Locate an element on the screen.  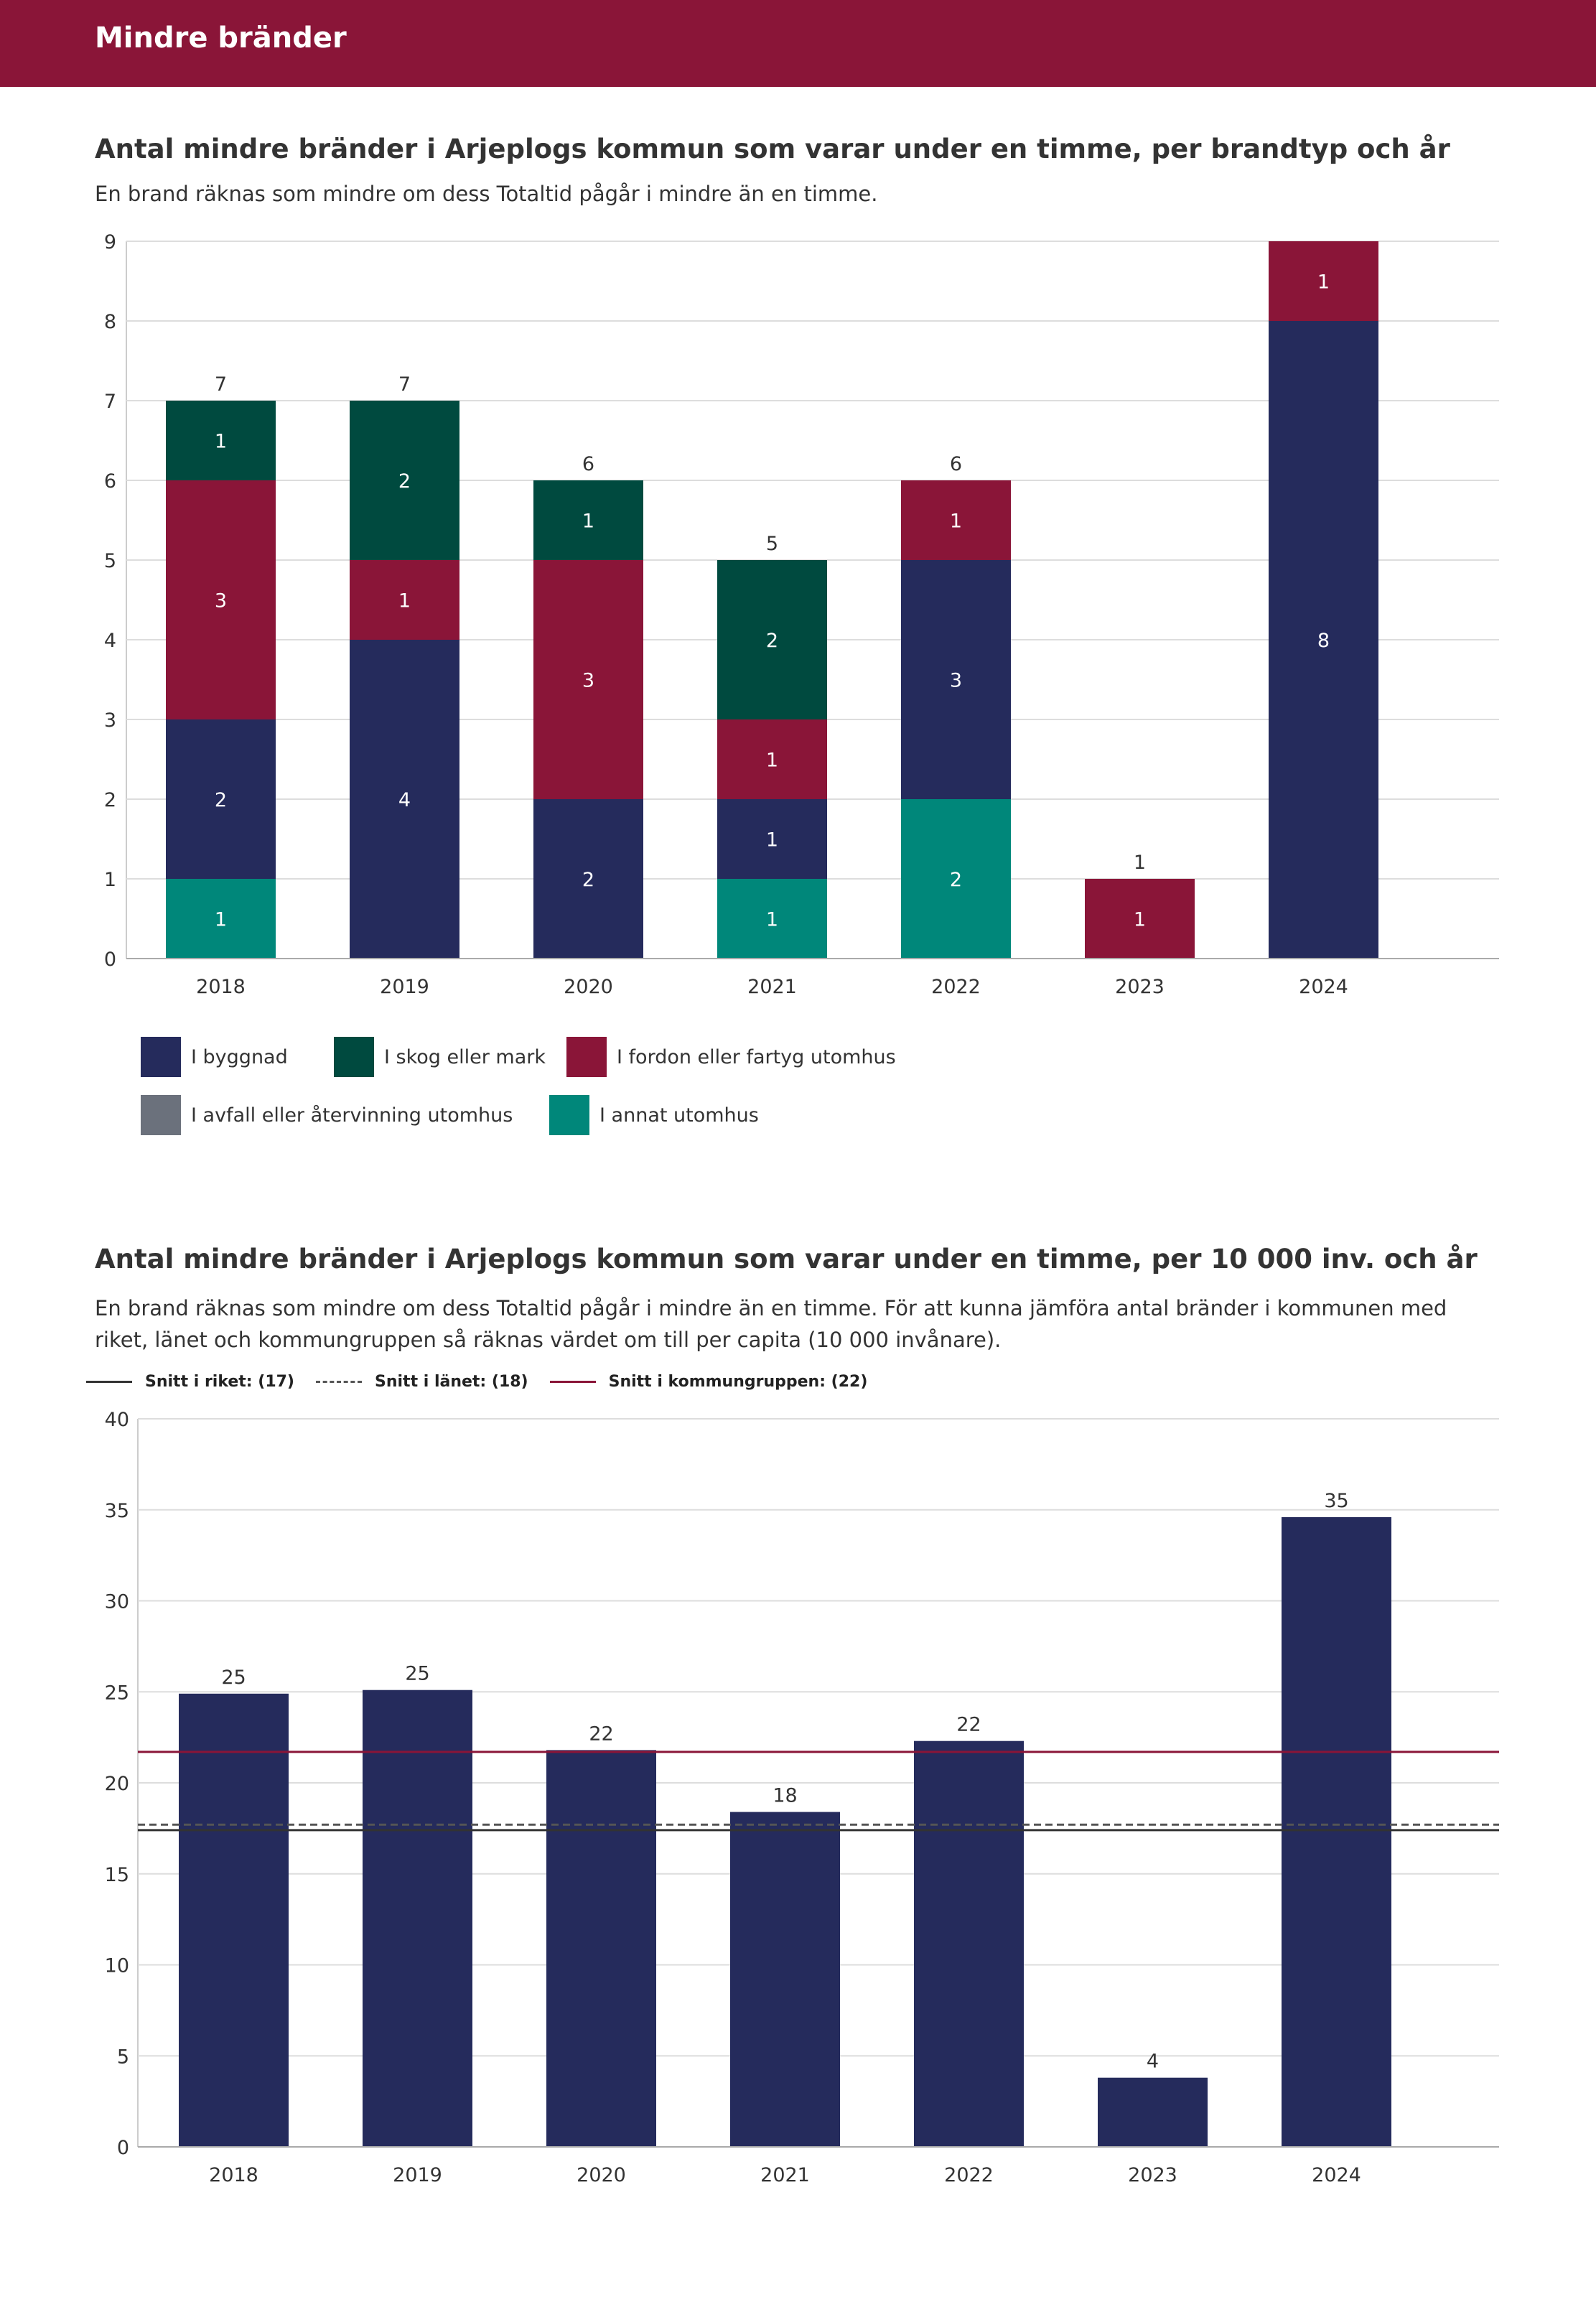
chart1-y-tick-label: 3 is located at coordinates (110, 720).